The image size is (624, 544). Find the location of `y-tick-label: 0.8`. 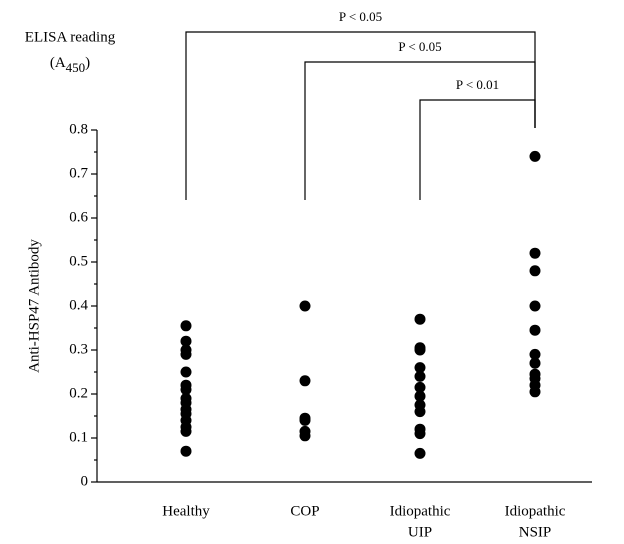

y-tick-label: 0.8 is located at coordinates (78, 129).